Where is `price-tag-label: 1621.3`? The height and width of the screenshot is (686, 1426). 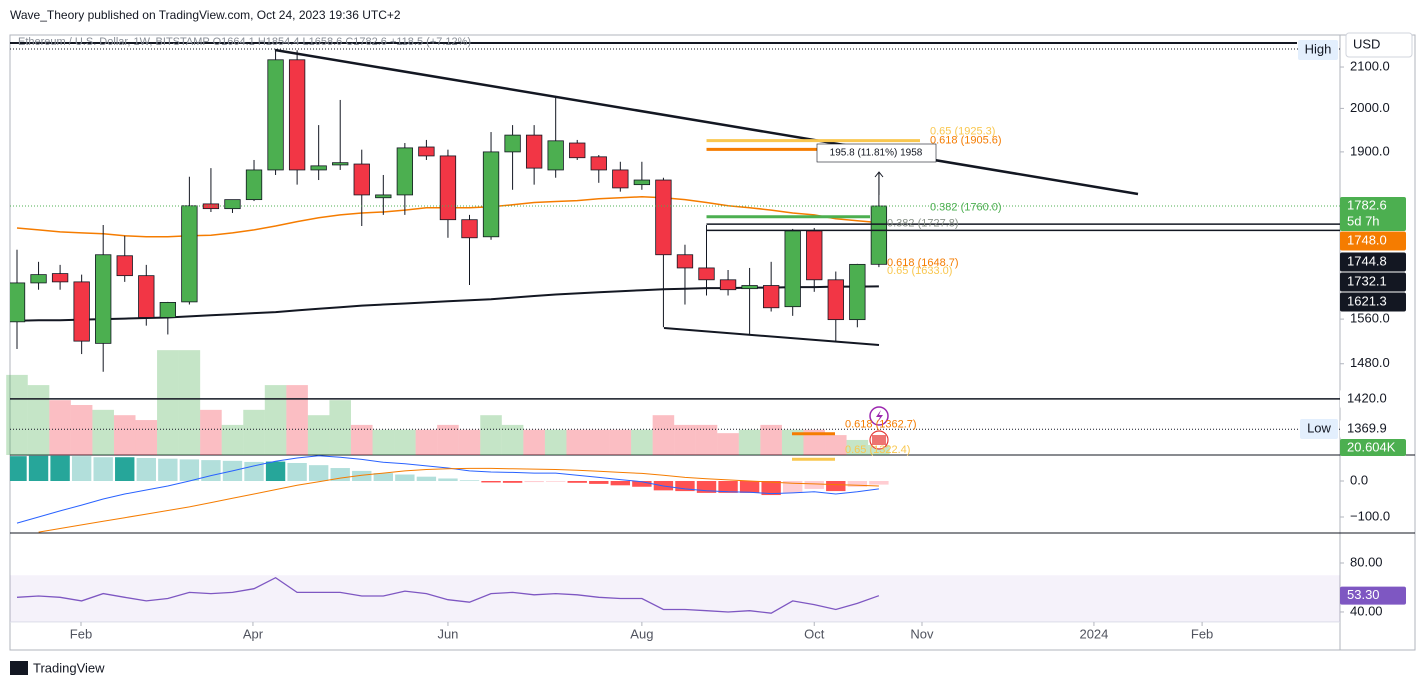 price-tag-label: 1621.3 is located at coordinates (1367, 300).